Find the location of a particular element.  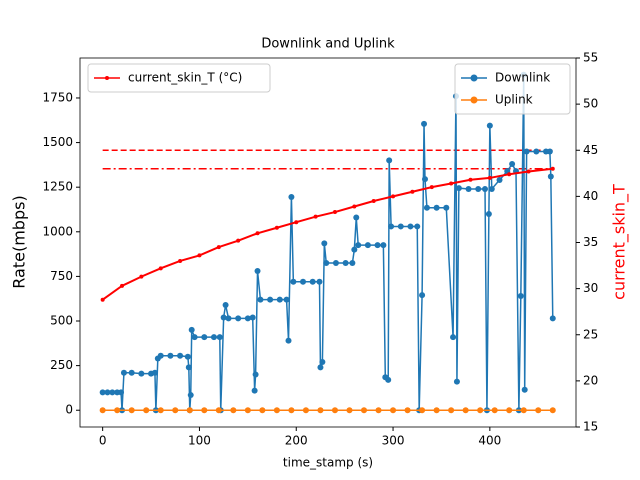

y2-tick-label: 20 is located at coordinates (590, 380).